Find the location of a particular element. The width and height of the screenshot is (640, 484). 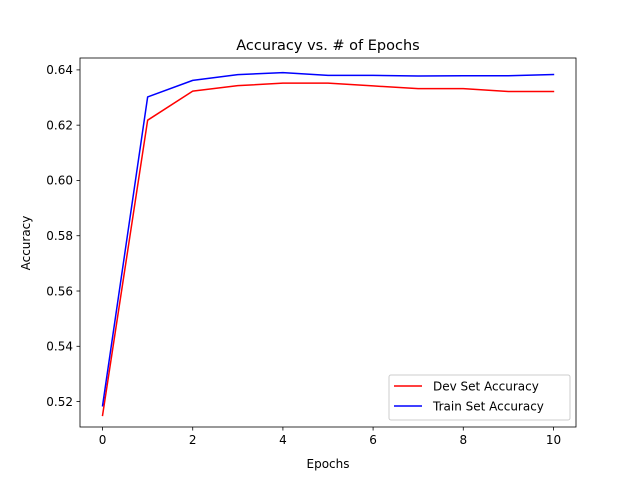

y-tick-label: 0.54 is located at coordinates (59, 347).